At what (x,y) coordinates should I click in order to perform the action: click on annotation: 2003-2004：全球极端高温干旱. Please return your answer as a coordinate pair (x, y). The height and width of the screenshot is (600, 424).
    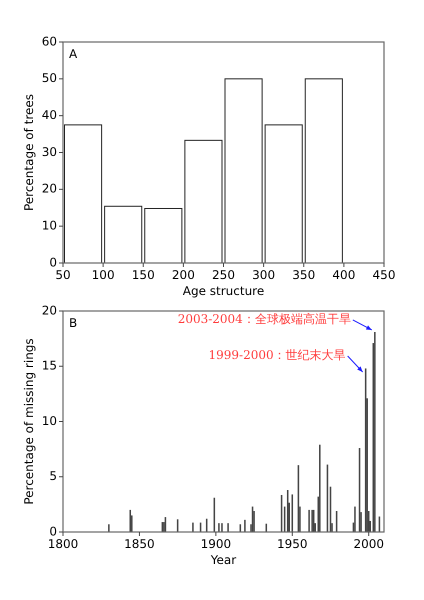
    Looking at the image, I should click on (264, 319).